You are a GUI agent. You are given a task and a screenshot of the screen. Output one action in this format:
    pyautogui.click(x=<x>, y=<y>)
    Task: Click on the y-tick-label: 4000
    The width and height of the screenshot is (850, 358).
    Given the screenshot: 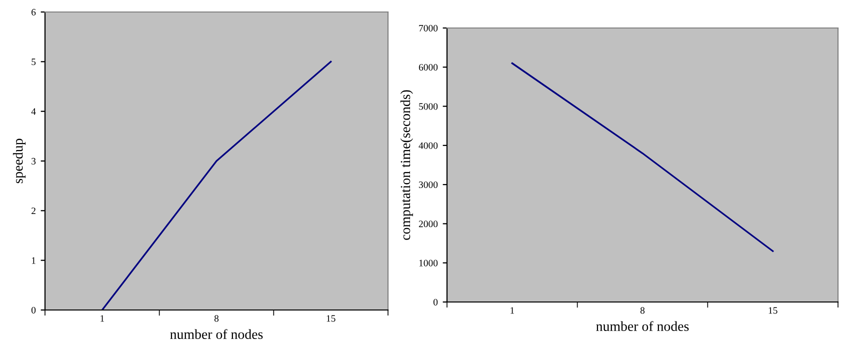 What is the action you would take?
    pyautogui.click(x=428, y=145)
    